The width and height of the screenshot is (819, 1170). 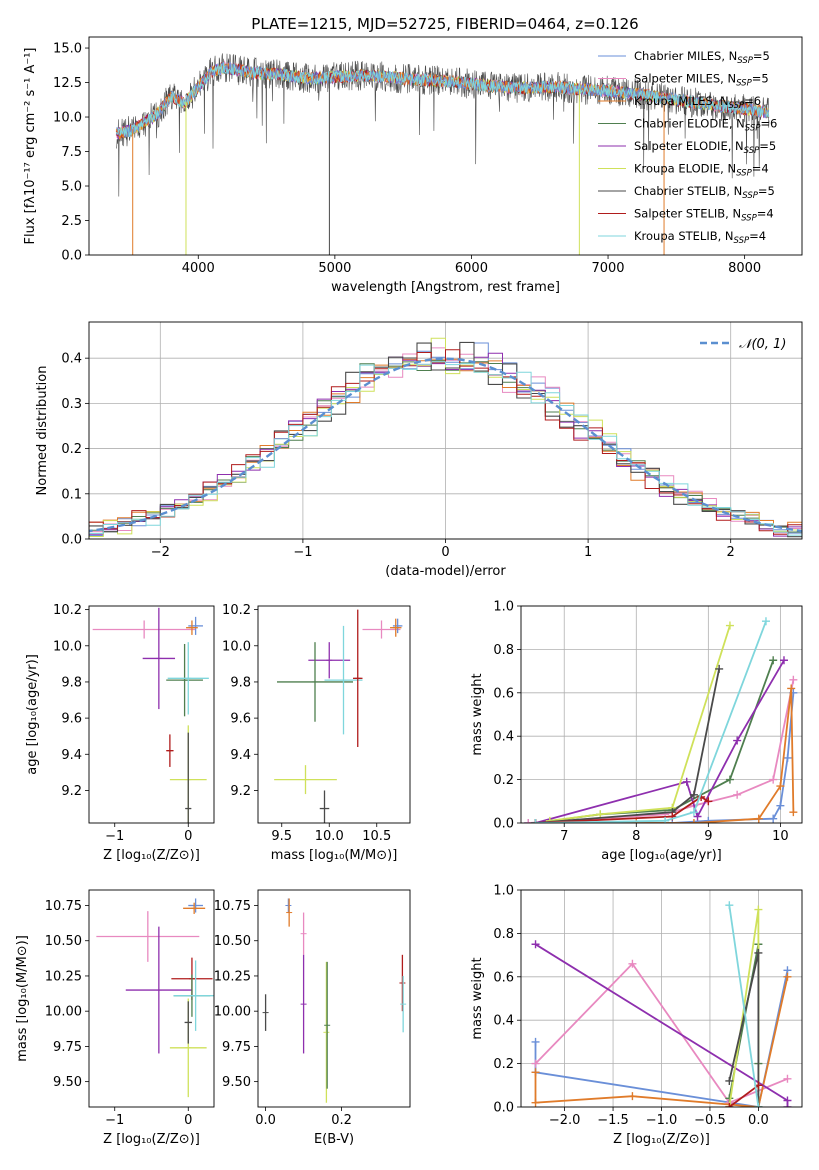 I want to click on weight-line-salpeter_stelib, so click(x=622, y=809).